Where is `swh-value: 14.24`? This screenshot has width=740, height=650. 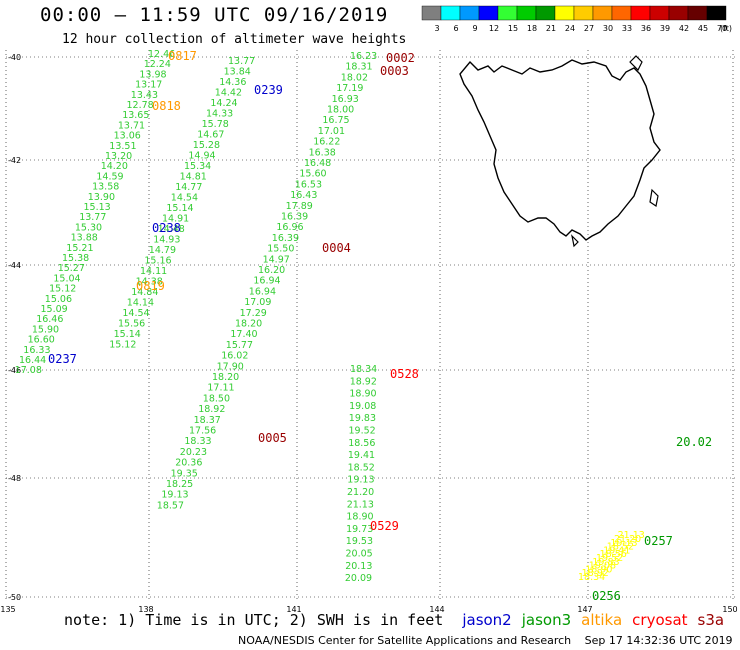 swh-value: 14.24 is located at coordinates (223, 103).